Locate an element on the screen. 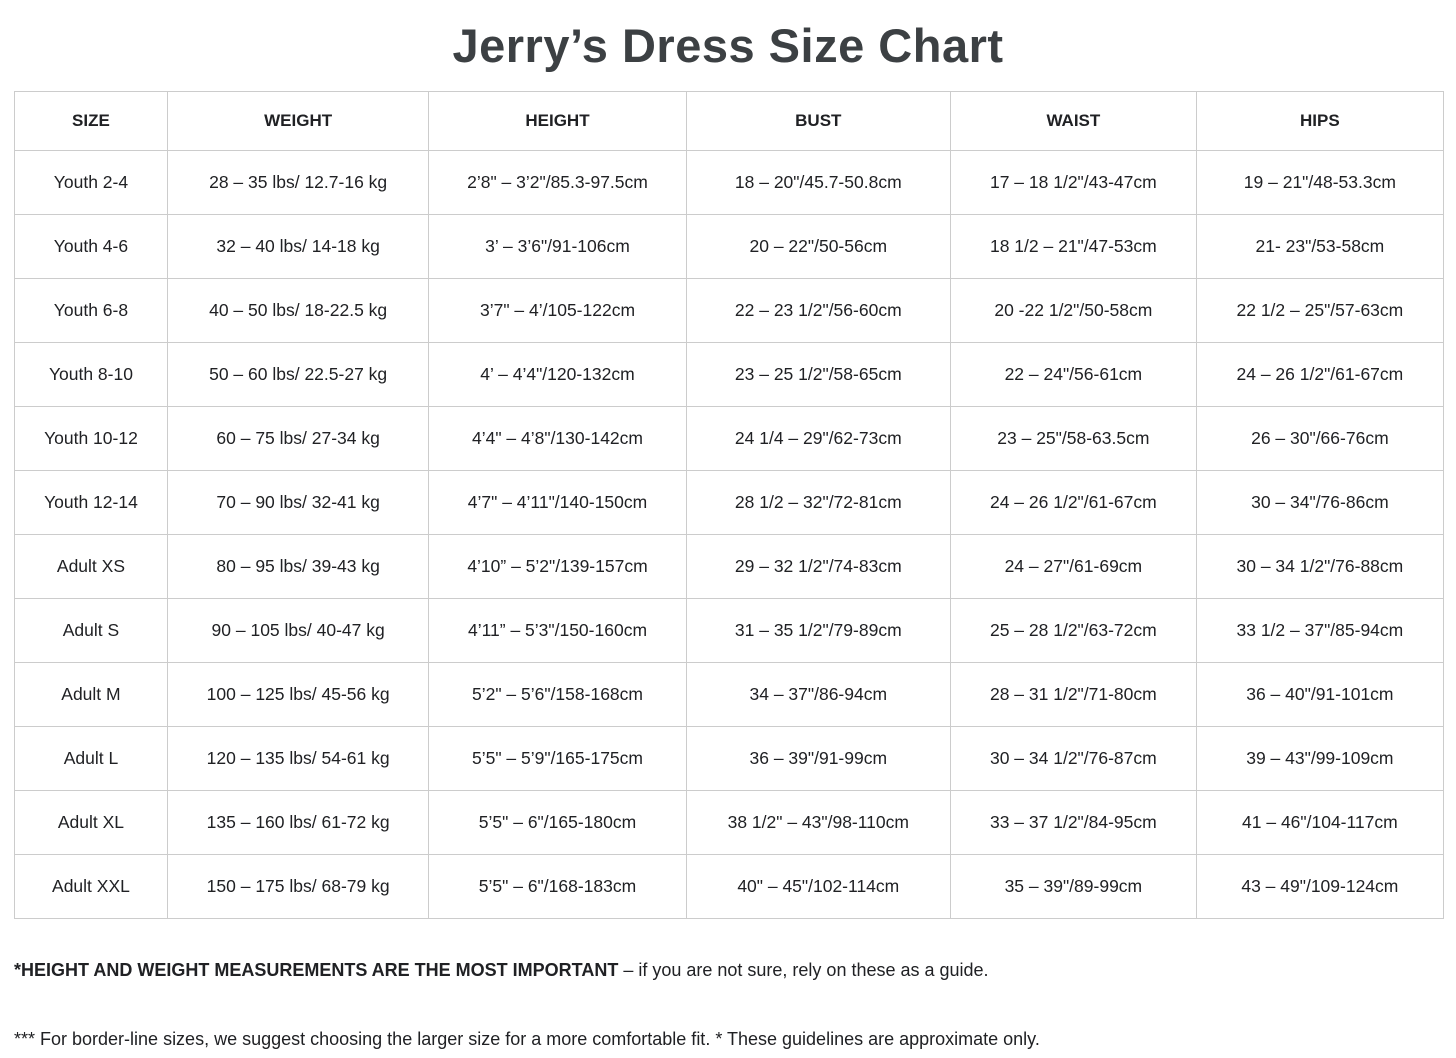 This screenshot has height=1058, width=1456. size-cell: Adult S is located at coordinates (91, 630).